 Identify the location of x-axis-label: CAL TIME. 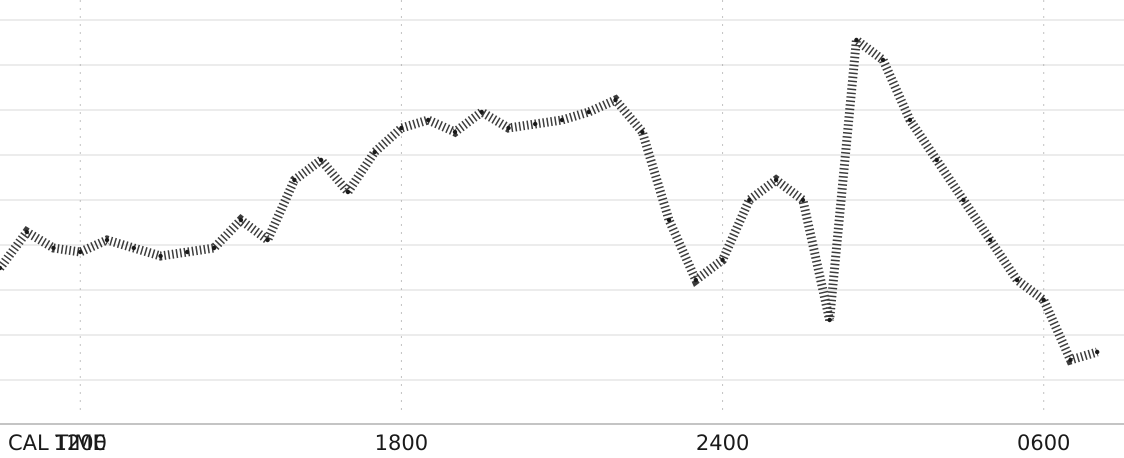
(57, 443).